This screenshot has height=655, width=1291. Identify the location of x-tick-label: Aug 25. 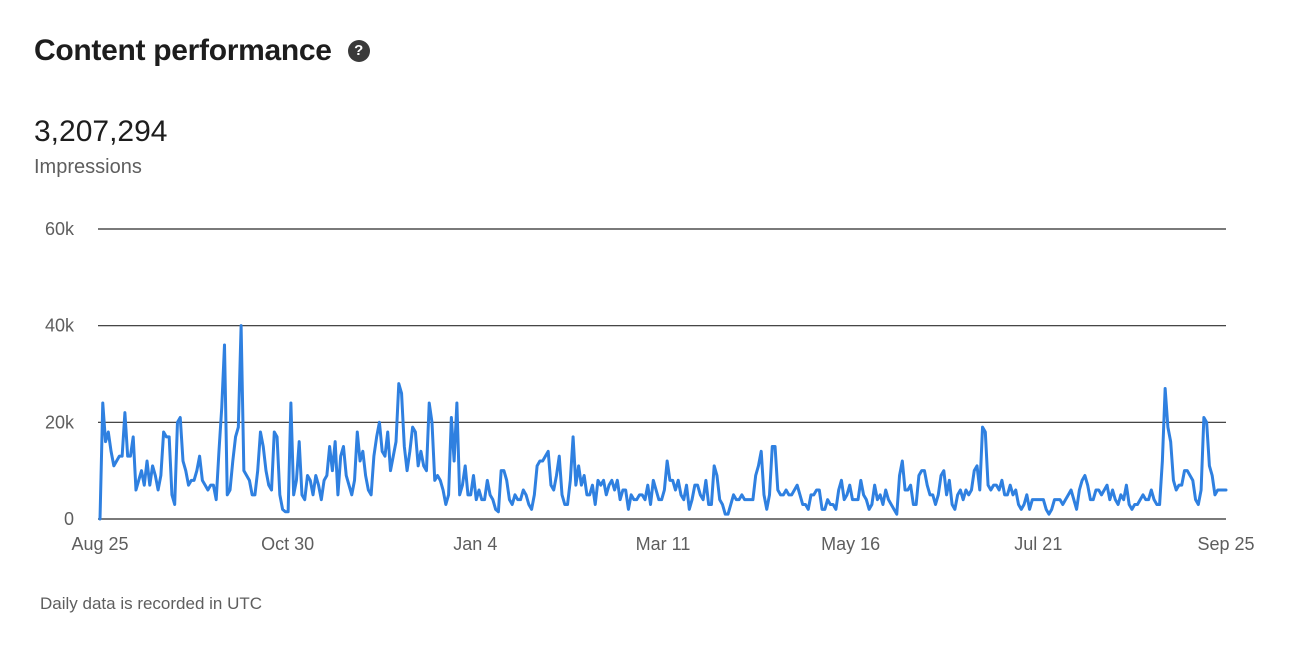
(99, 544).